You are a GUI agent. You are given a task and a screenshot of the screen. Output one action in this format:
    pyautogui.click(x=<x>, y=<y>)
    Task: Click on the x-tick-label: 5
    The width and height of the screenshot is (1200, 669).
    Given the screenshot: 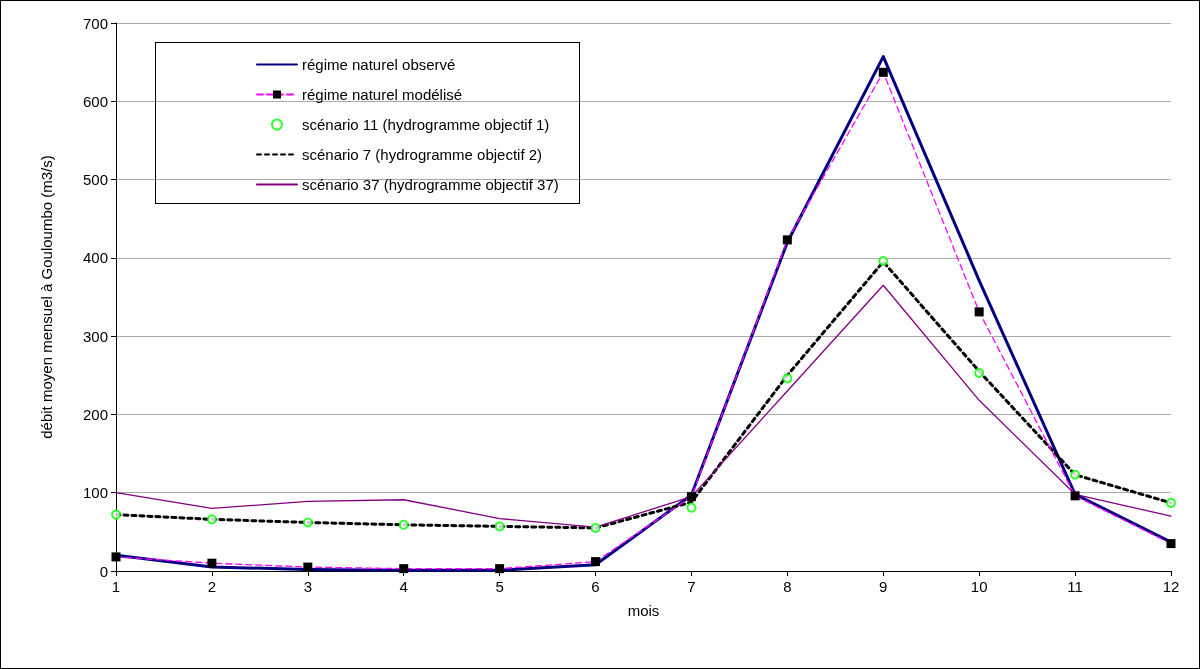 What is the action you would take?
    pyautogui.click(x=499, y=586)
    